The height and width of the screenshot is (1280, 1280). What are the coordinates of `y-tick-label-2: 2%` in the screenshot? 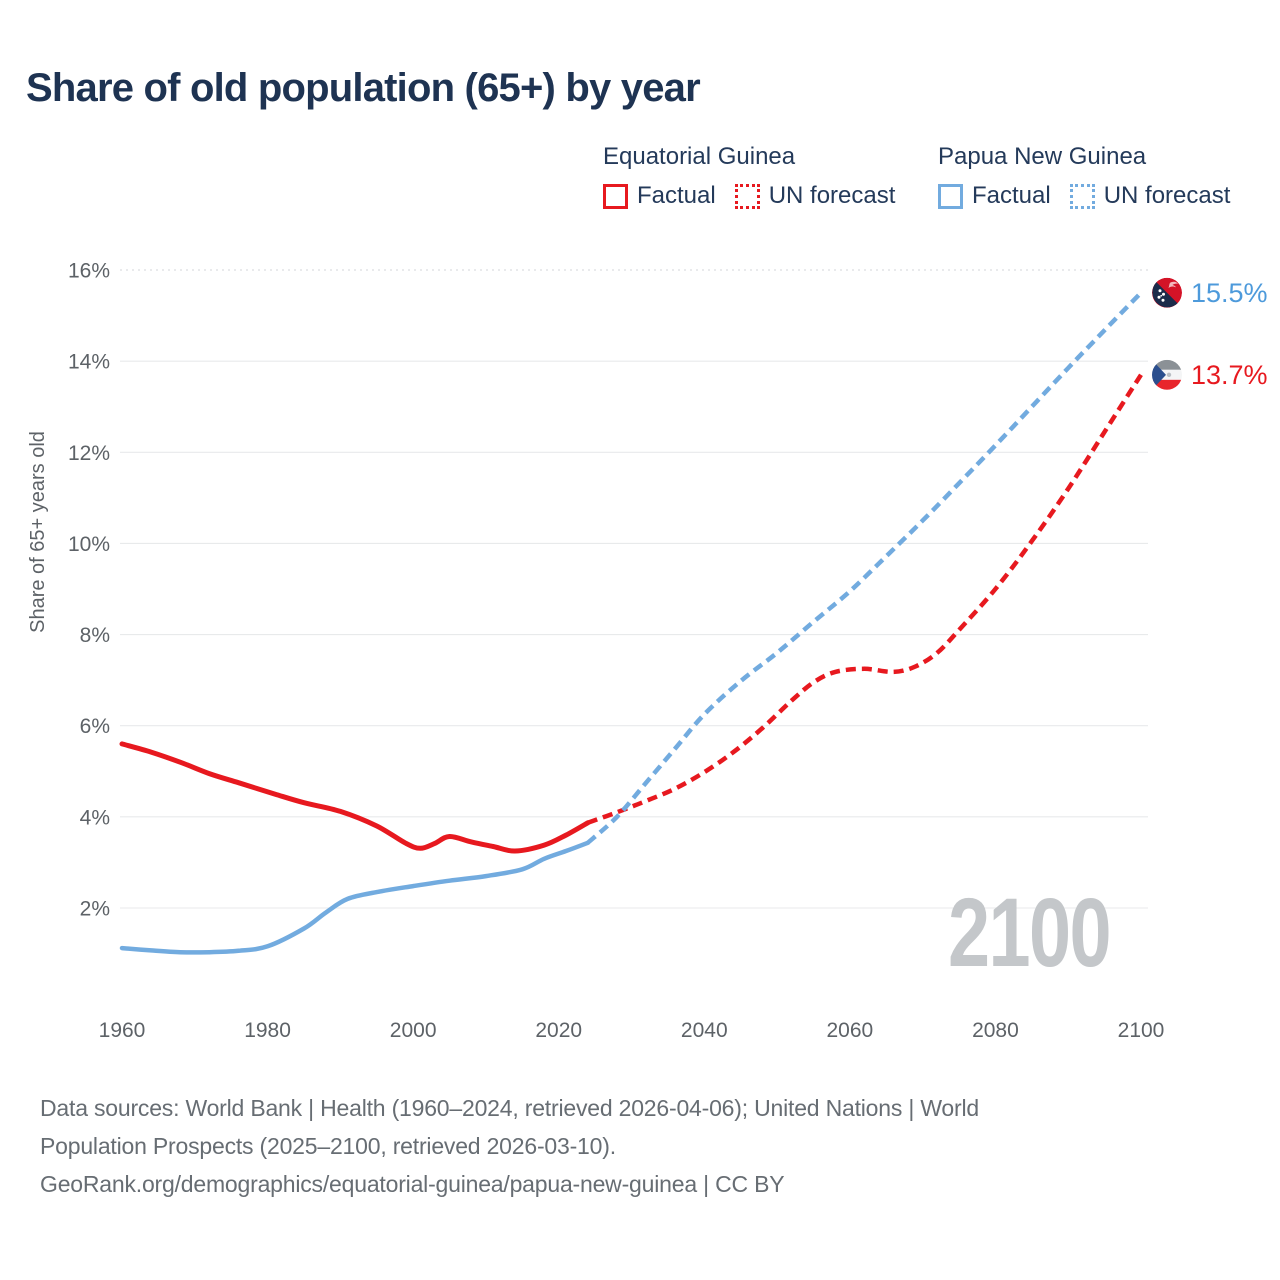 It's located at (95, 909).